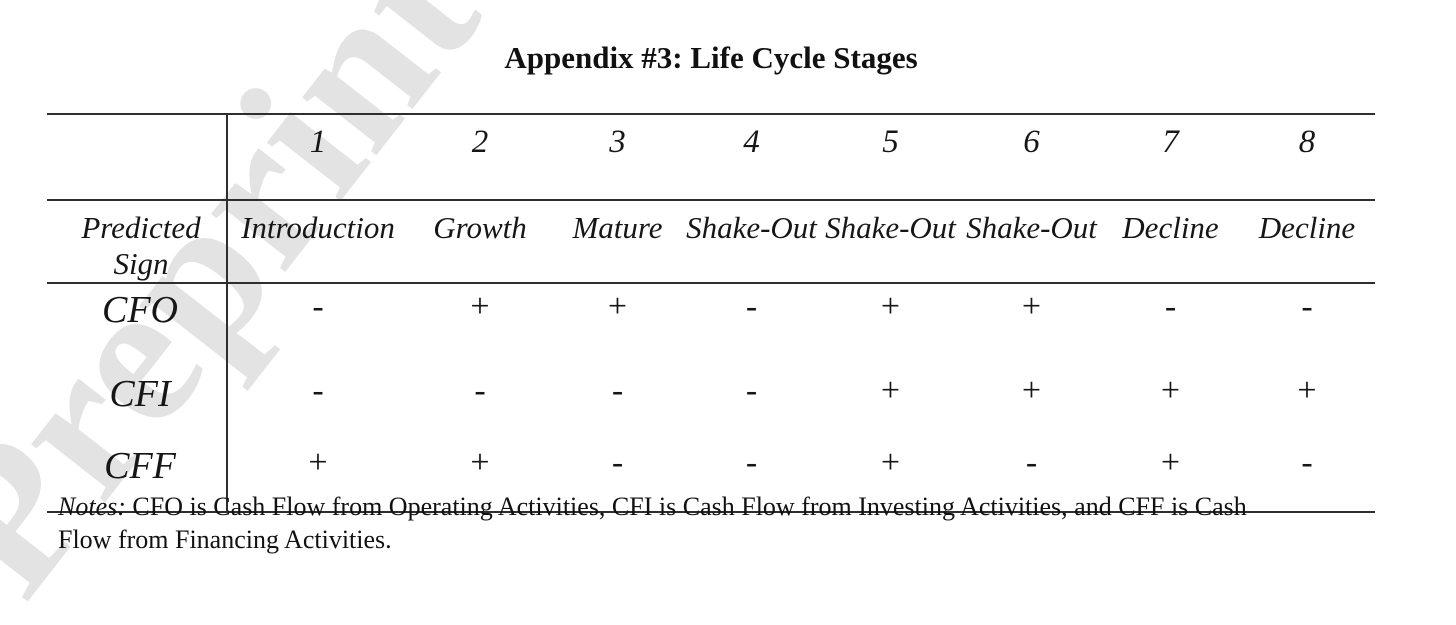 The width and height of the screenshot is (1456, 625). Describe the element at coordinates (1170, 157) in the screenshot. I see `stage-number-cell: 7` at that location.